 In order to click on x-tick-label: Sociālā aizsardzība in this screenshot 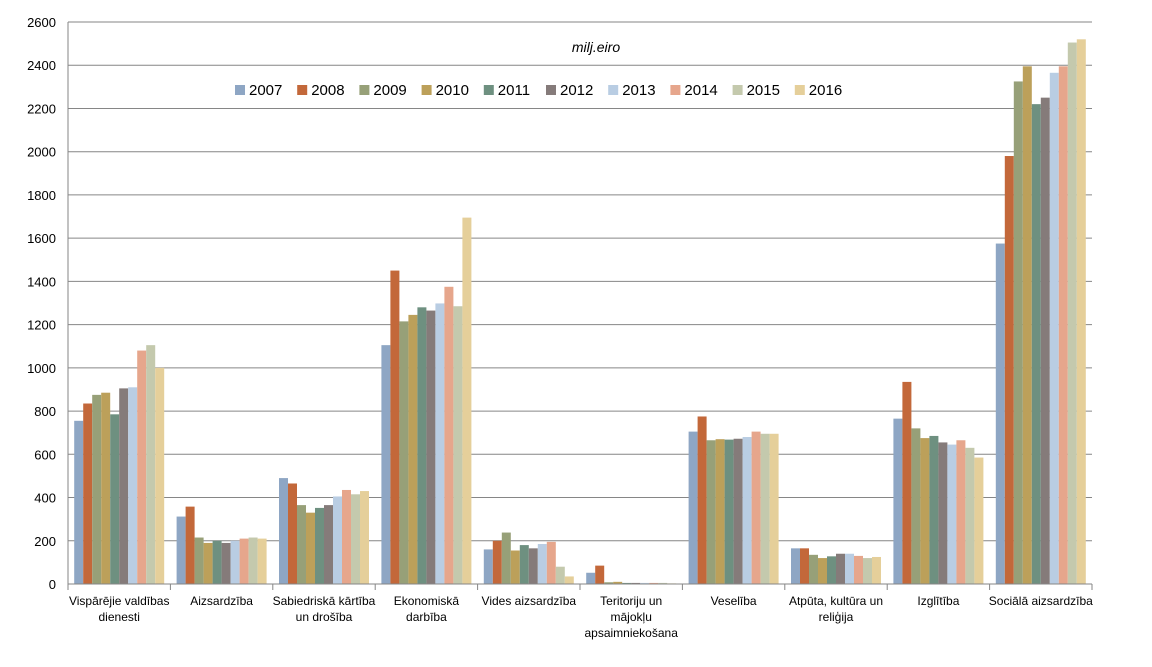, I will do `click(1041, 601)`.